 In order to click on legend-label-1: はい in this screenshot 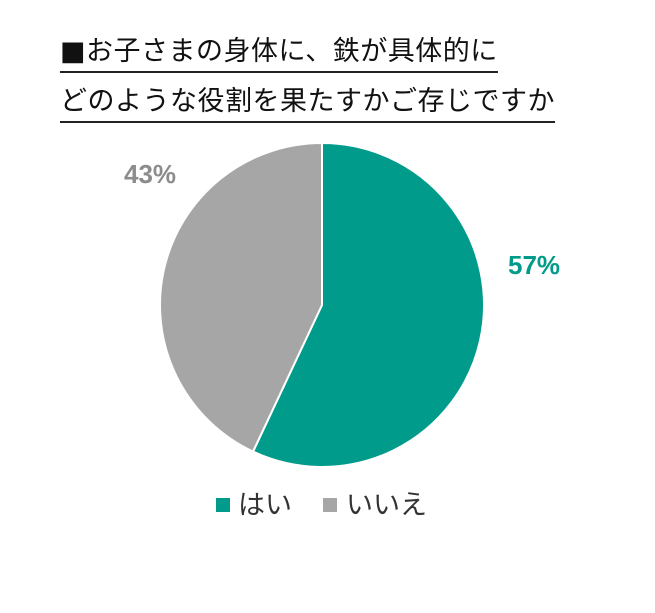, I will do `click(265, 505)`.